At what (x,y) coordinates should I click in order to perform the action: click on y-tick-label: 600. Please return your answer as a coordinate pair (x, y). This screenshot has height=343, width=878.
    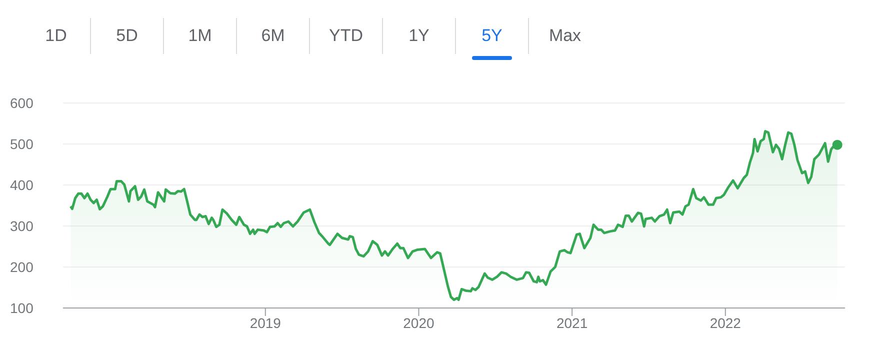
    Looking at the image, I should click on (22, 102).